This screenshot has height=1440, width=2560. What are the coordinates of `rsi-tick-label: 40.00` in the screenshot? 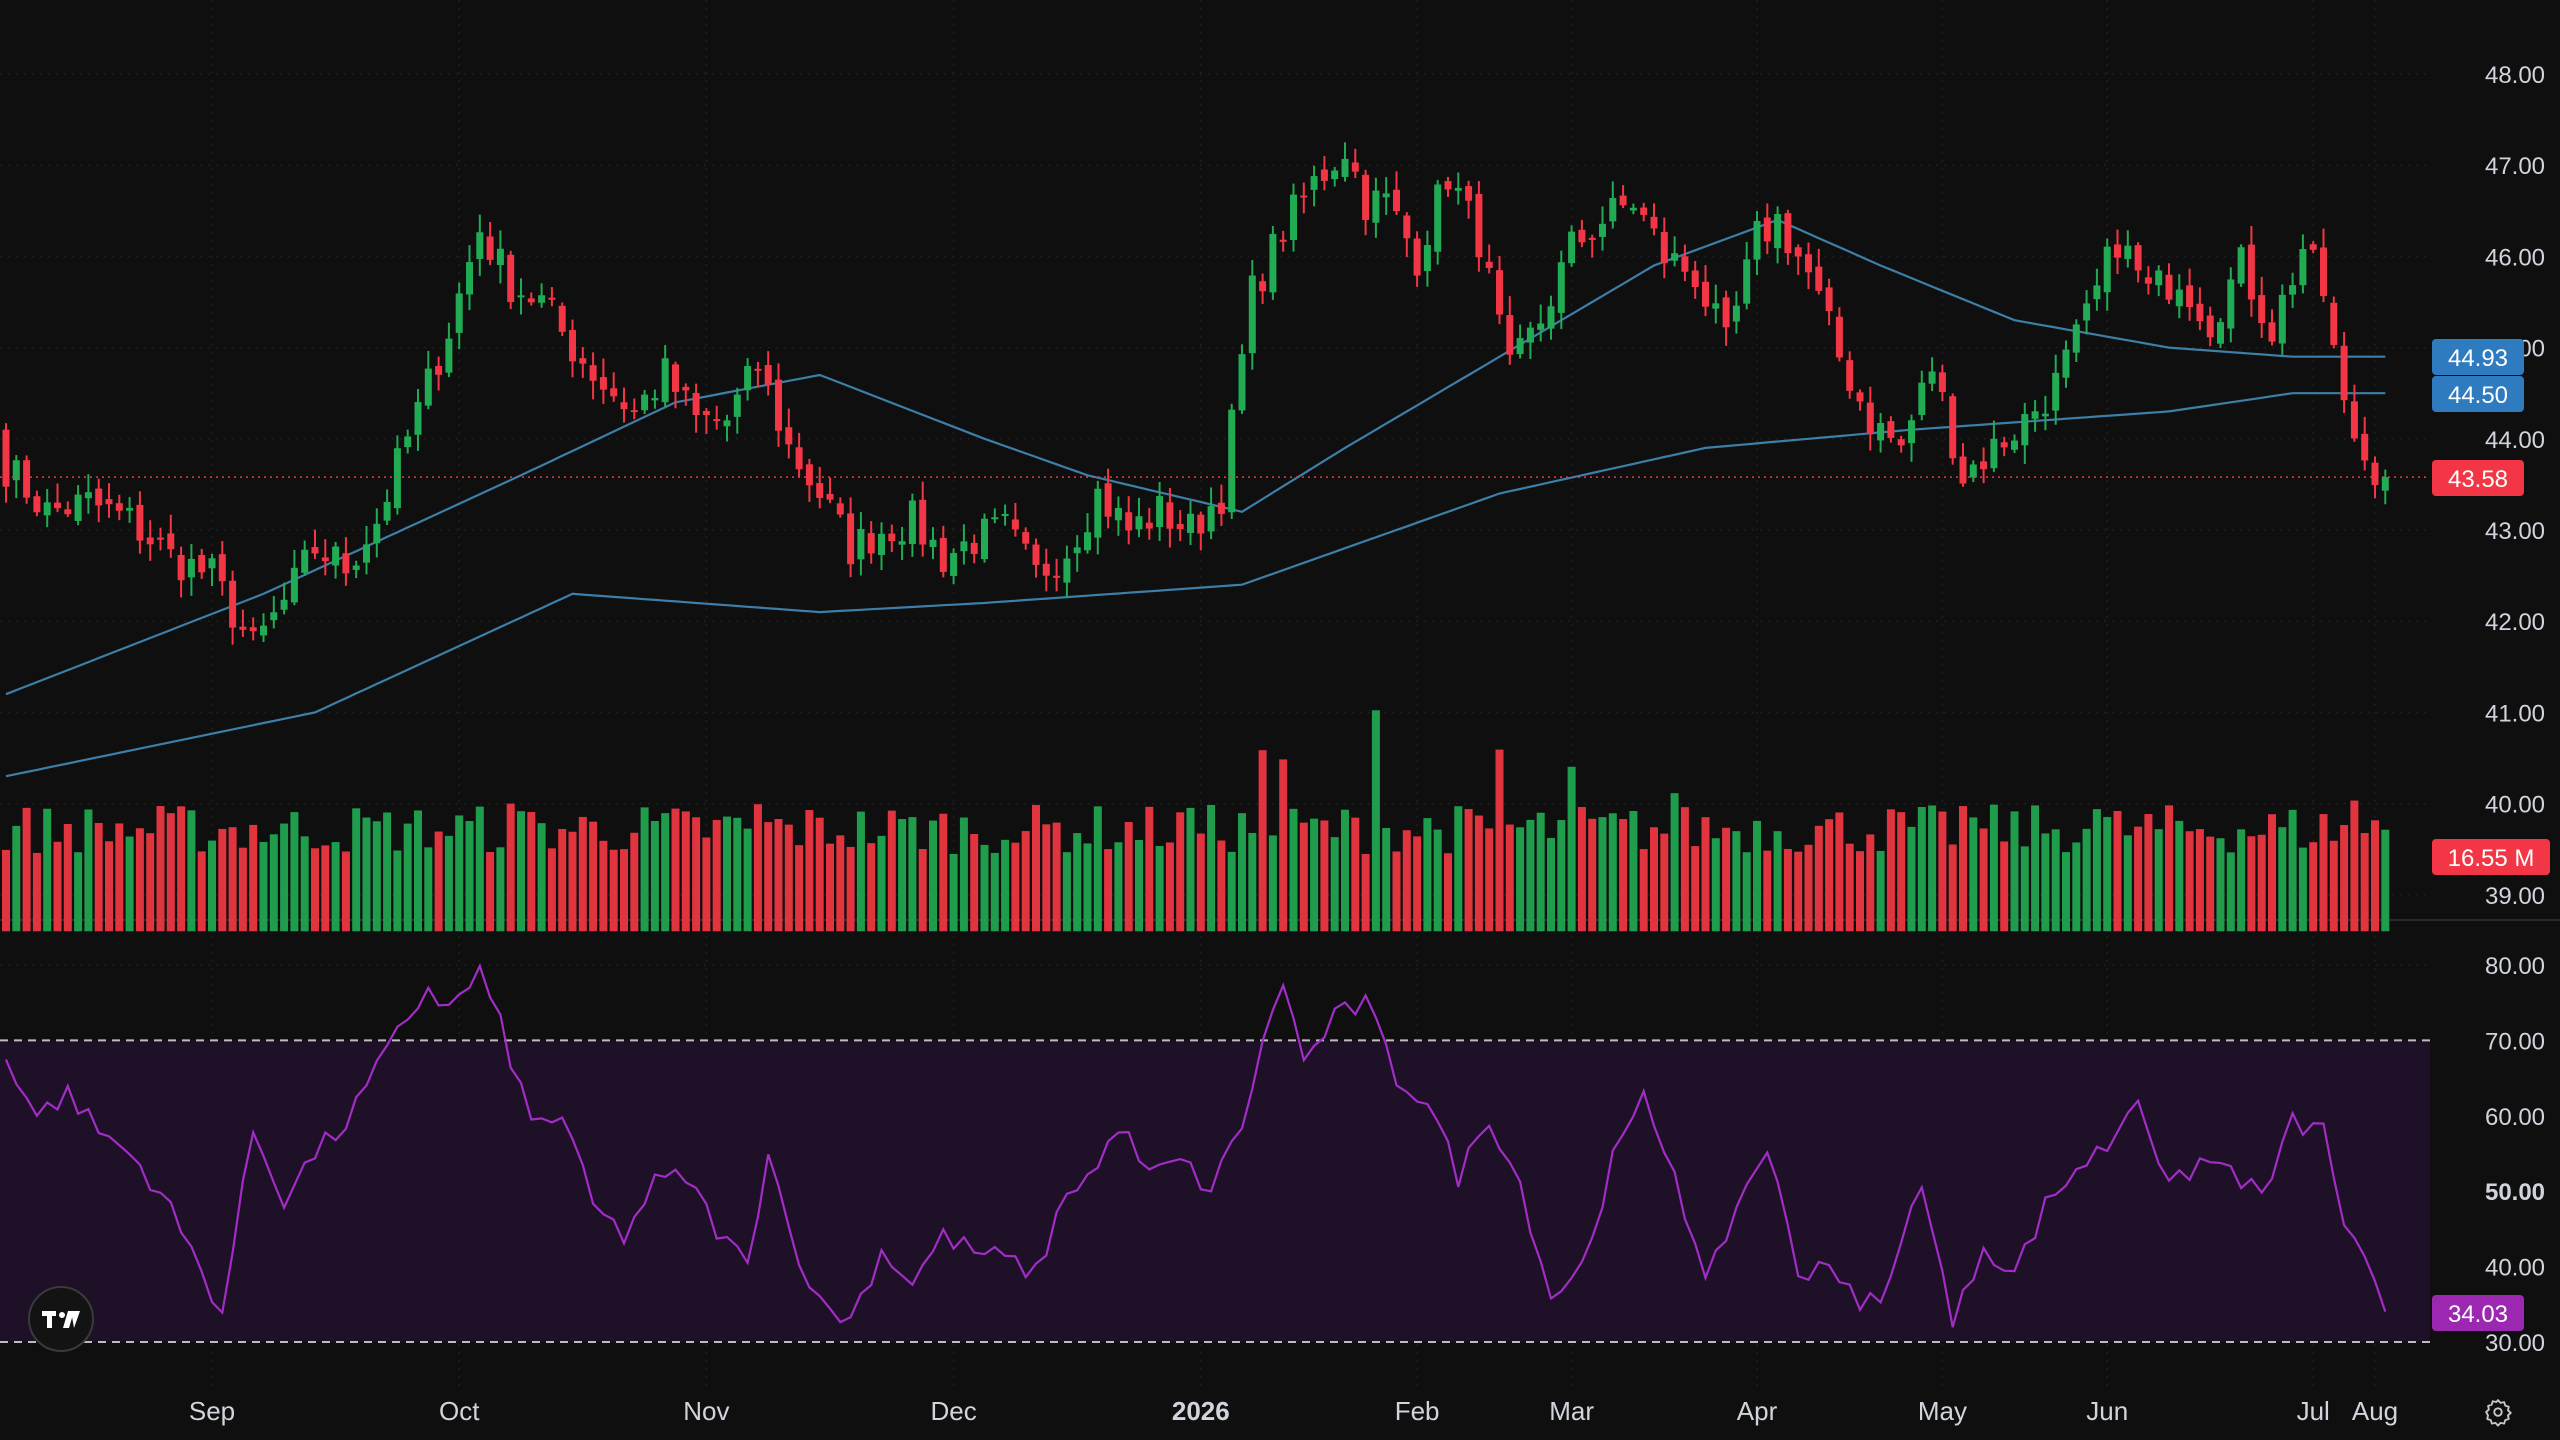 It's located at (2515, 1268).